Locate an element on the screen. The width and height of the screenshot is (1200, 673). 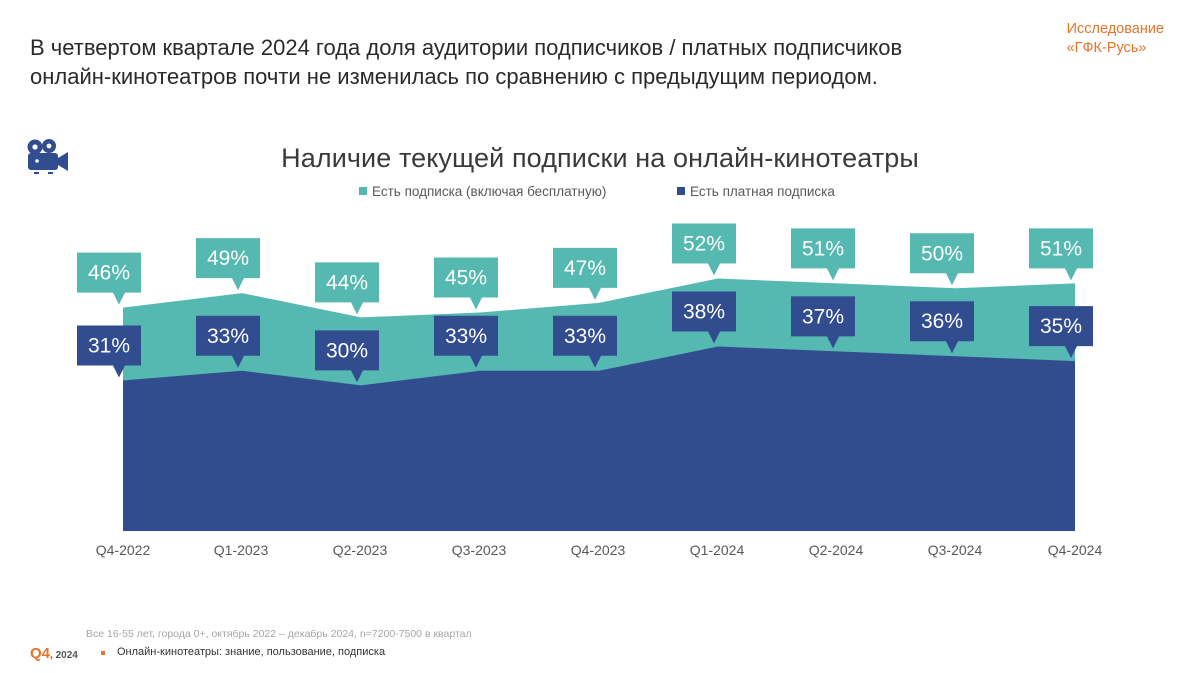
callout-paid-Q2-2024 is located at coordinates (823, 322).